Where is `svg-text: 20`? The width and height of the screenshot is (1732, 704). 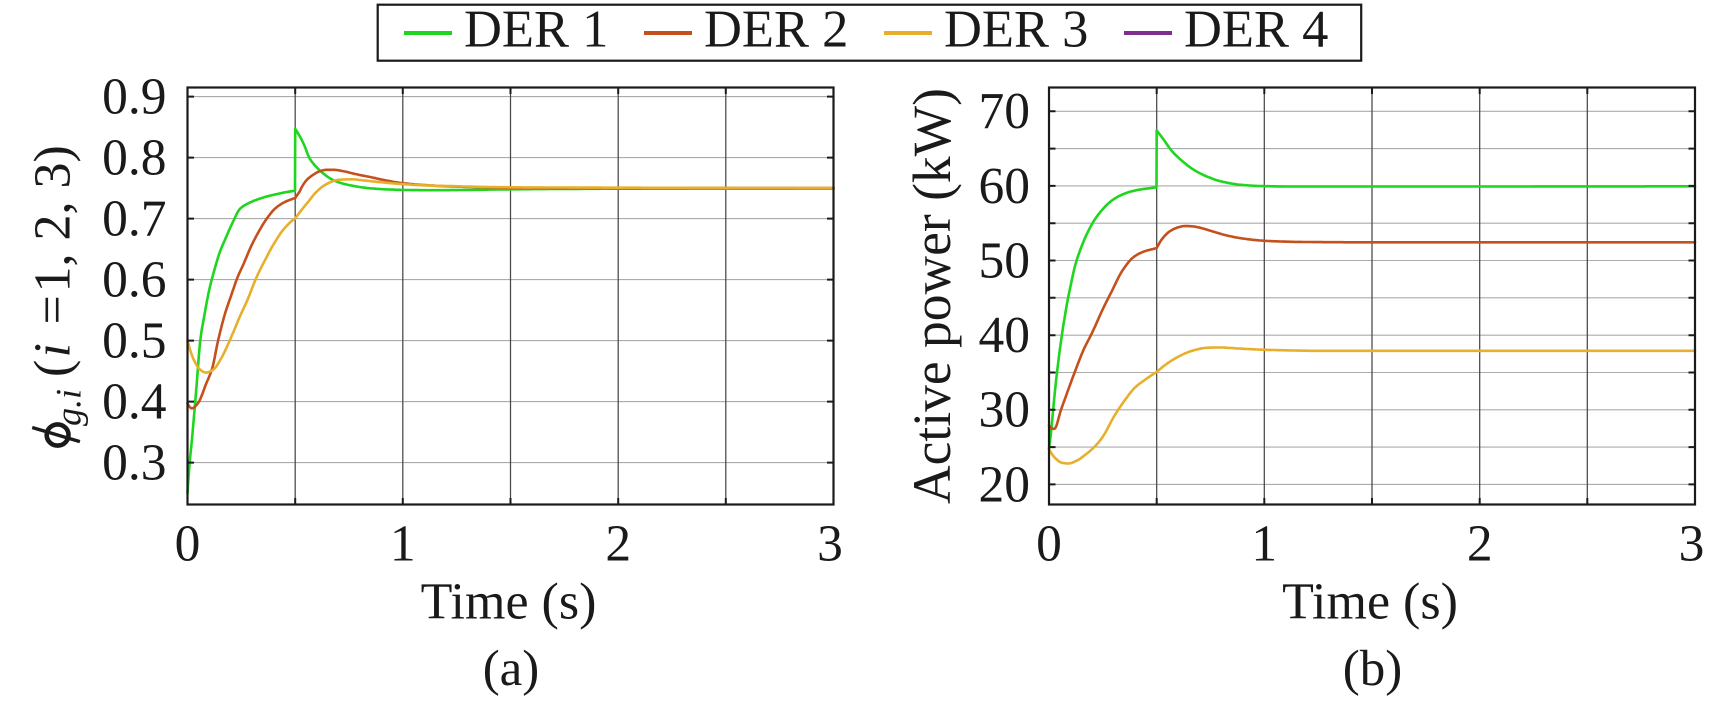 svg-text: 20 is located at coordinates (1005, 484).